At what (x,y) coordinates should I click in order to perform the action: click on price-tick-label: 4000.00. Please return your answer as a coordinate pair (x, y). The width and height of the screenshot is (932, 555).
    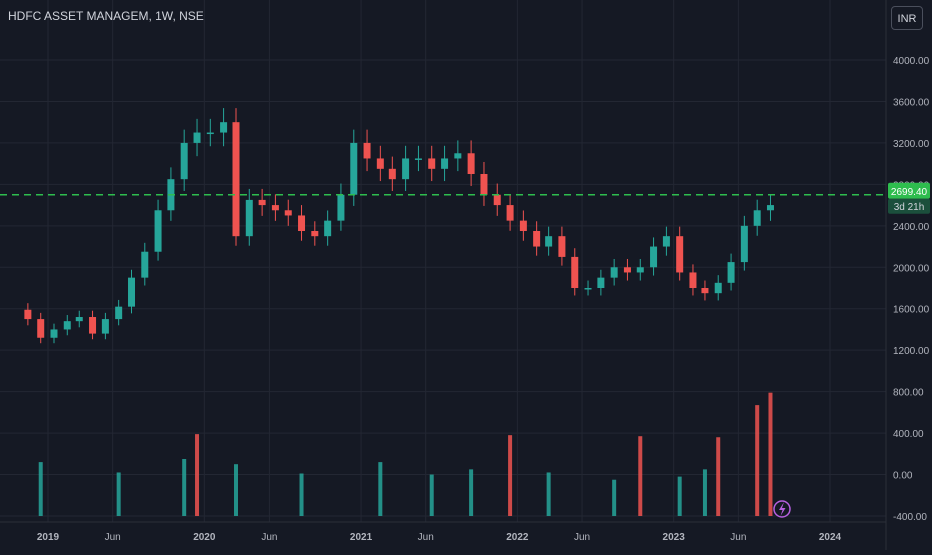
    Looking at the image, I should click on (911, 61).